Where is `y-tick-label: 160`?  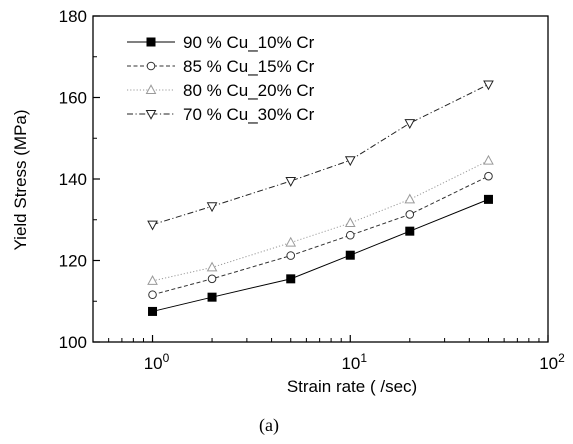
y-tick-label: 160 is located at coordinates (73, 98).